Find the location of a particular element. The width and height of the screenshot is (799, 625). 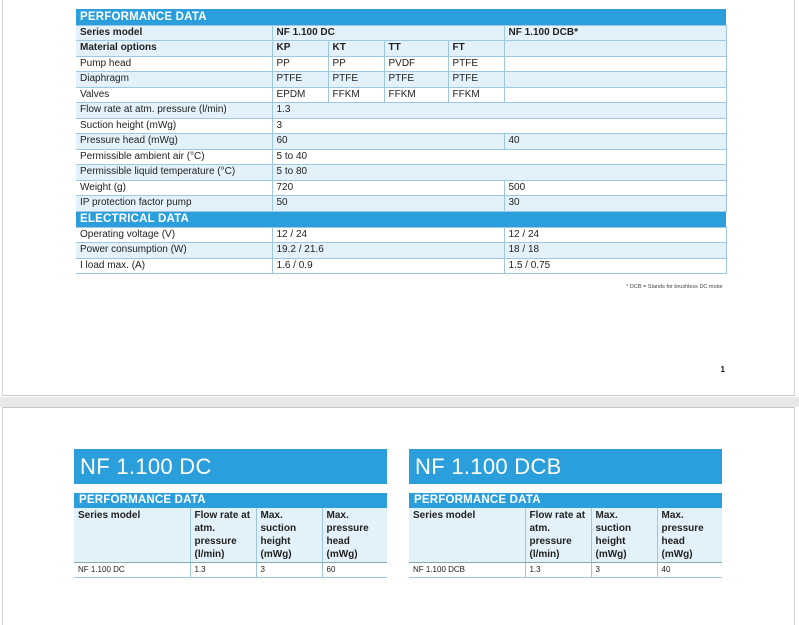

row-label: Permissible ambient air (°C) is located at coordinates (174, 157).